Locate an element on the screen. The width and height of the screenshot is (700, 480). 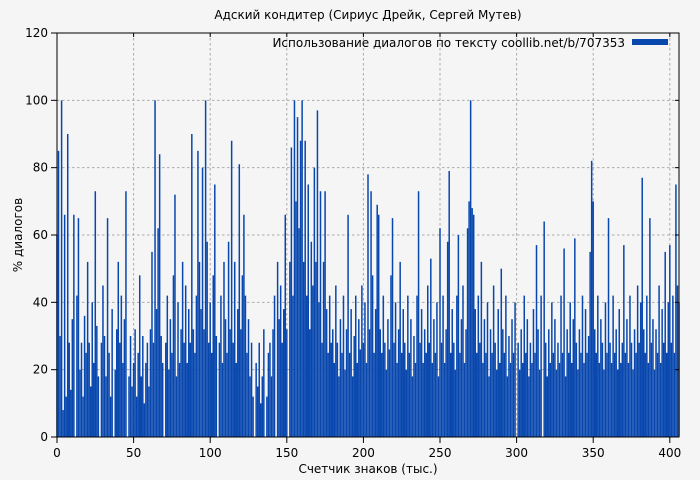
y-tick-label: 80 is located at coordinates (40, 168).